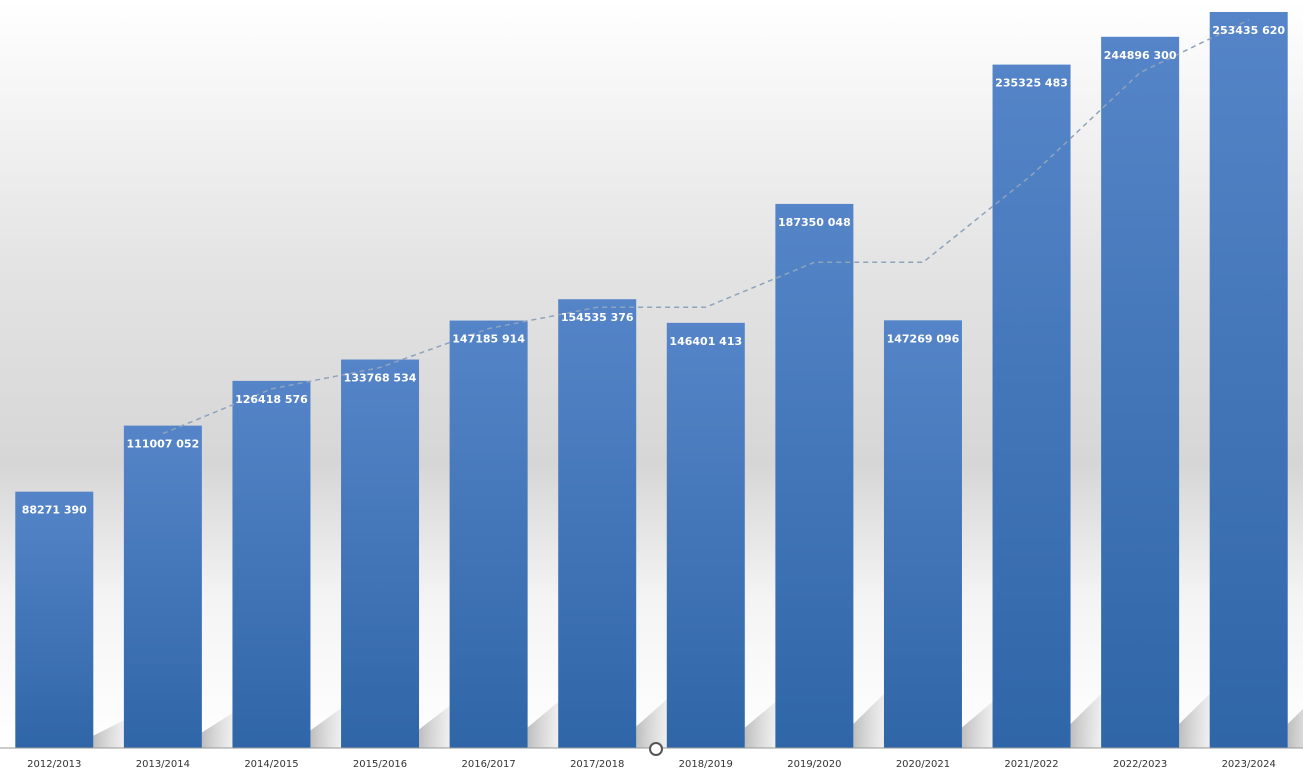  I want to click on bar-2012-2013, so click(54, 619).